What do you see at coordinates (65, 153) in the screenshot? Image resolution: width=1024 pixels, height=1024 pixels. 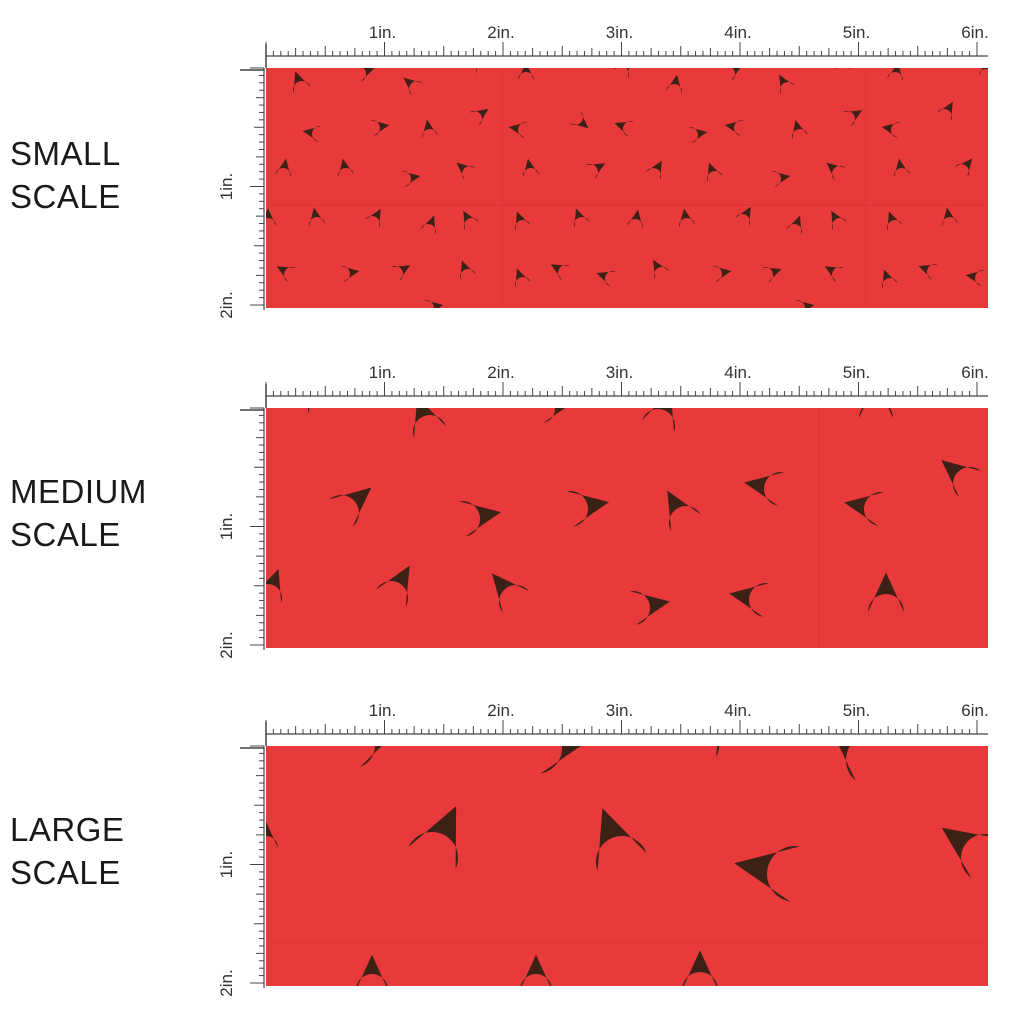 I see `scale-label-line1: SMALL` at bounding box center [65, 153].